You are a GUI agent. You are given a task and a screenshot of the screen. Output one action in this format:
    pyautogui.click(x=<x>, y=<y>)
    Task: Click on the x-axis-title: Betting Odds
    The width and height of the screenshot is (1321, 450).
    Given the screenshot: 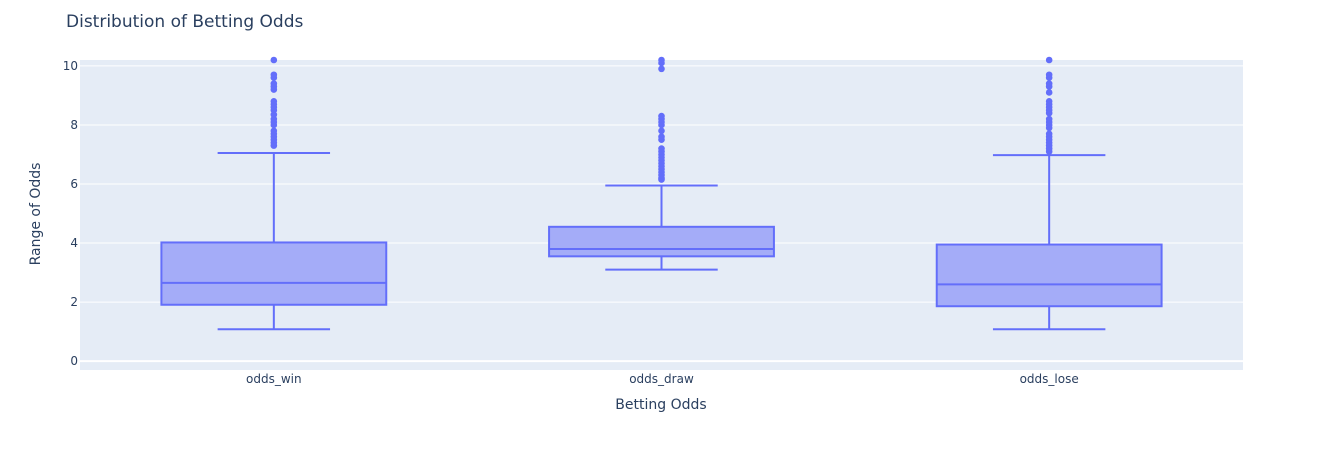 What is the action you would take?
    pyautogui.click(x=661, y=405)
    